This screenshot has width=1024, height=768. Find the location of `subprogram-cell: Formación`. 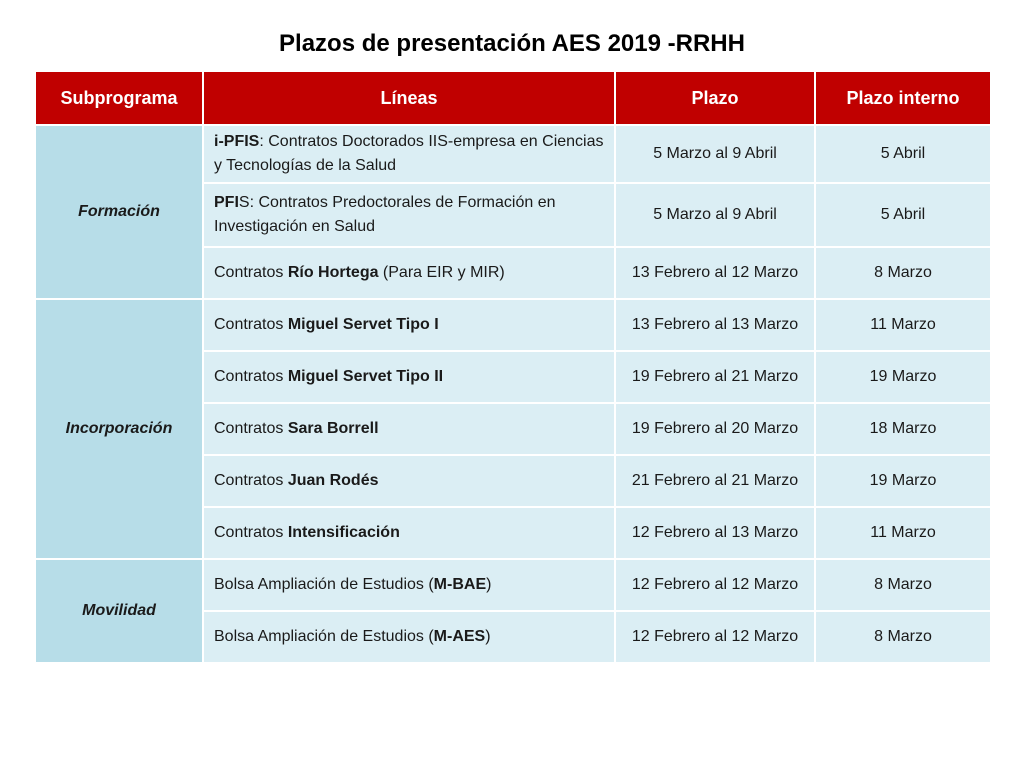

subprogram-cell: Formación is located at coordinates (119, 212).